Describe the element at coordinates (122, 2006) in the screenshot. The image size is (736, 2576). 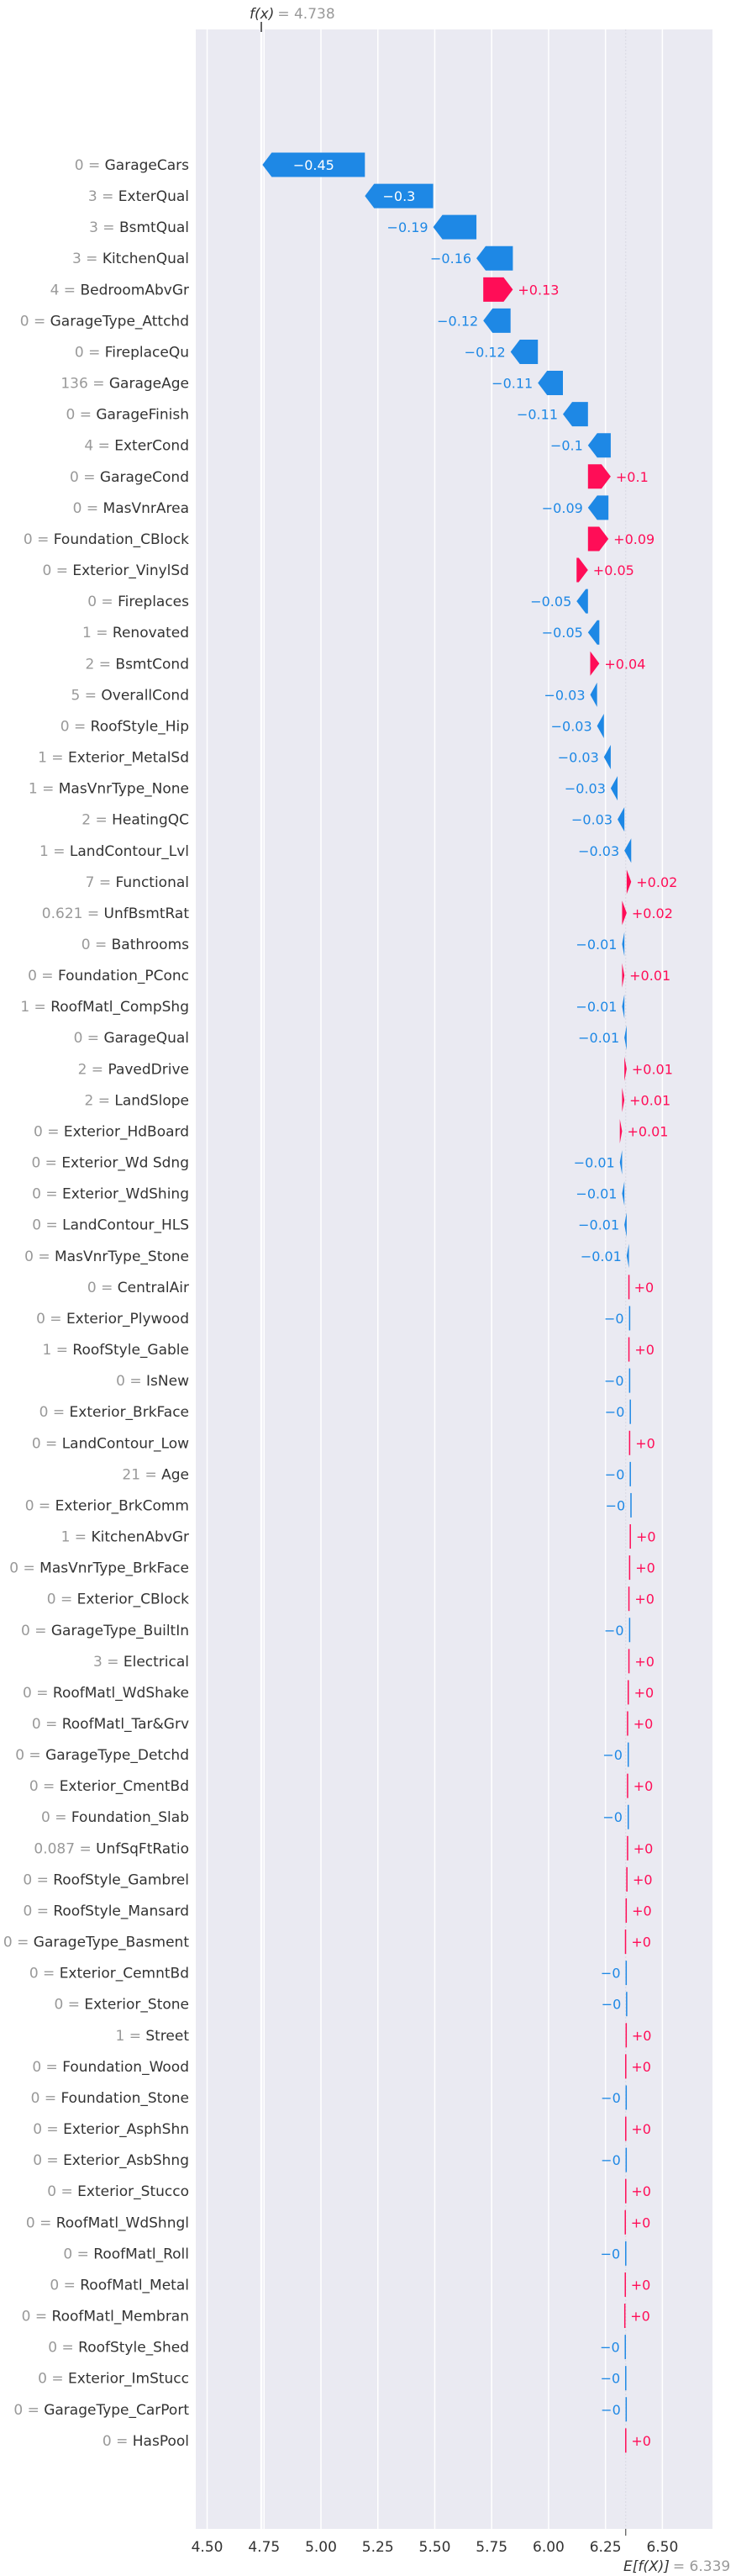
I see `feature-label: 0 = Exterior_Stone` at that location.